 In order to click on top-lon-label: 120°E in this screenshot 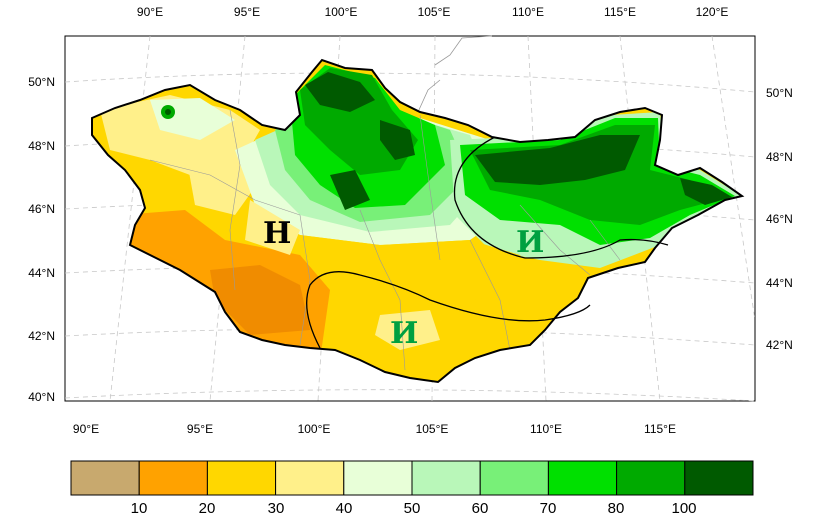, I will do `click(712, 12)`.